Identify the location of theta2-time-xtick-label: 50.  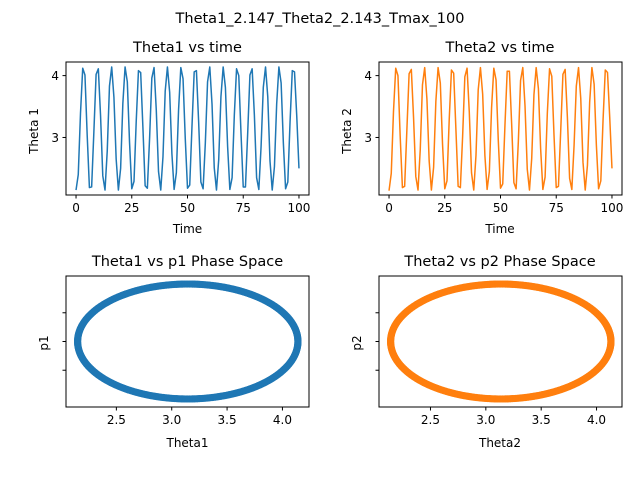
(500, 208).